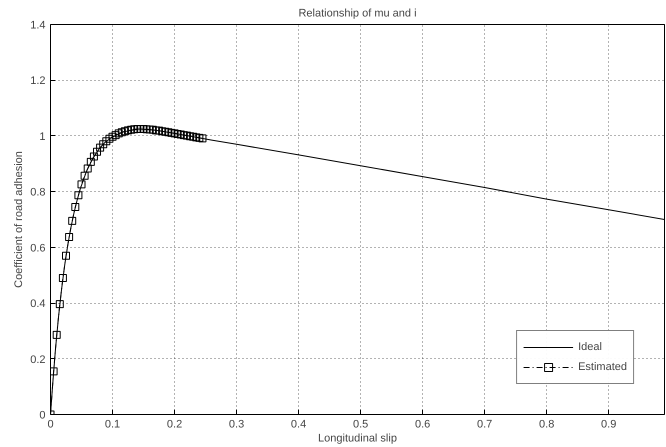 This screenshot has height=447, width=666. What do you see at coordinates (357, 438) in the screenshot?
I see `x-axis-title: Longitudinal slip` at bounding box center [357, 438].